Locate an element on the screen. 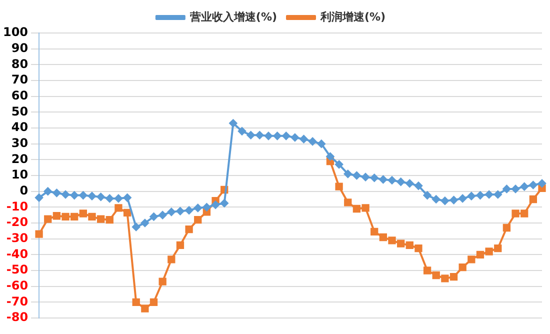  legend-label: 利润增速(%) is located at coordinates (353, 17).